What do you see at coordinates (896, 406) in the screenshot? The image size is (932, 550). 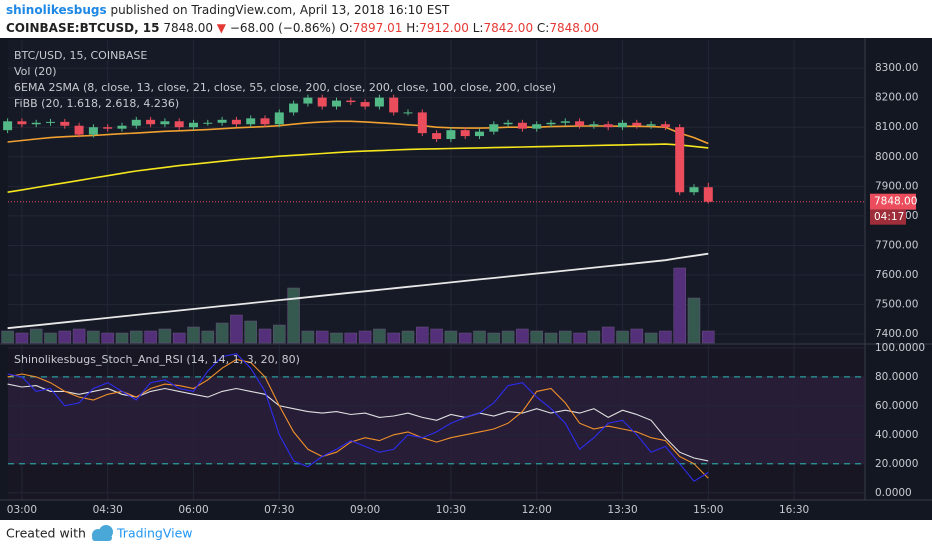 I see `y-tick-label: 60.0000` at bounding box center [896, 406].